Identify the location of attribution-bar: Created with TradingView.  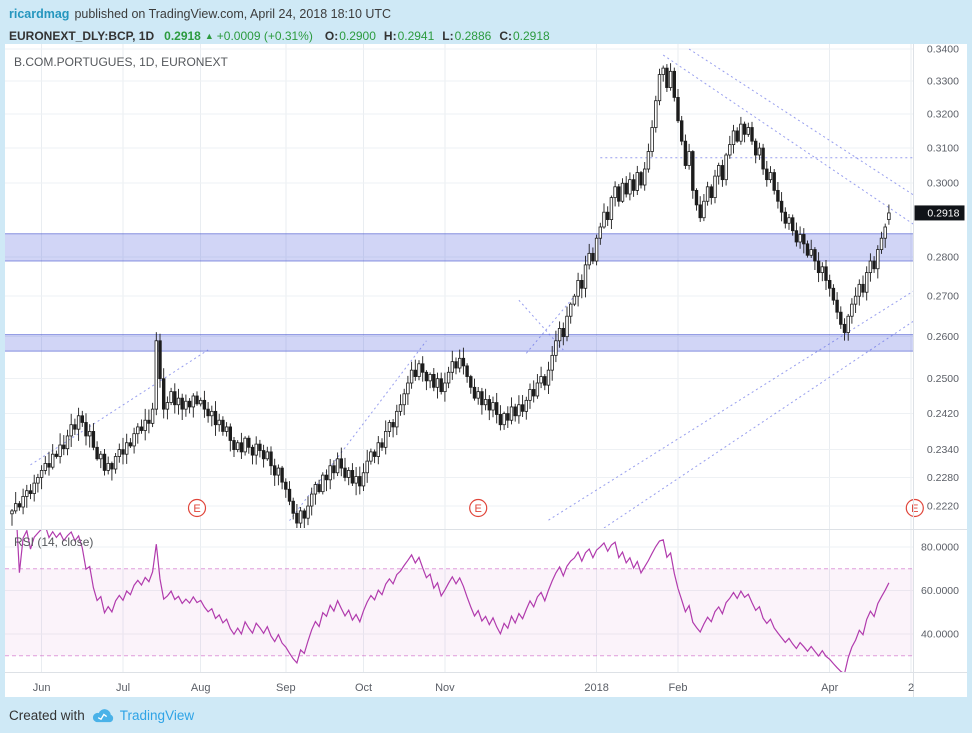
(486, 715).